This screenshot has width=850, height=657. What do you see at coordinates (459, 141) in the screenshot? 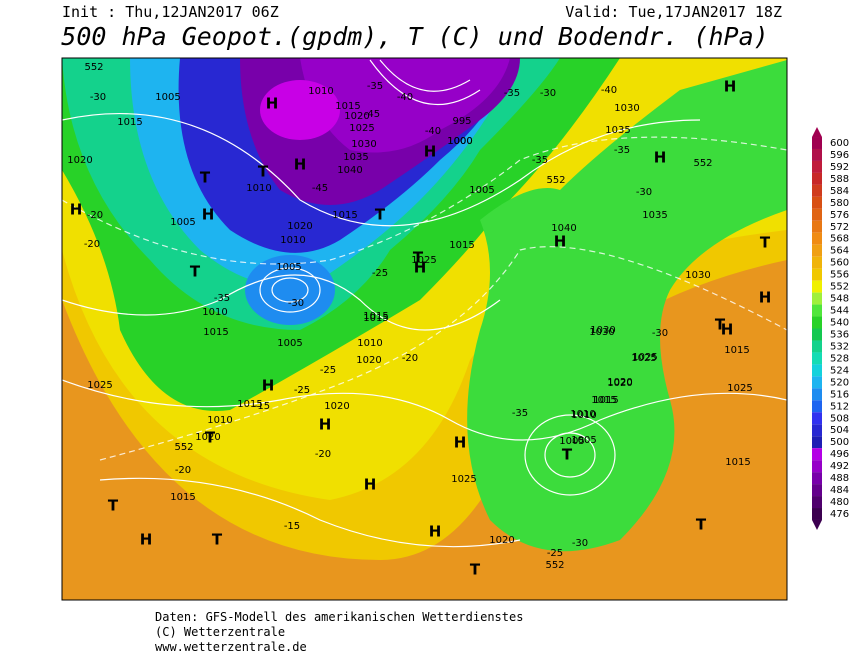
I see `isobar-label: 1000` at bounding box center [459, 141].